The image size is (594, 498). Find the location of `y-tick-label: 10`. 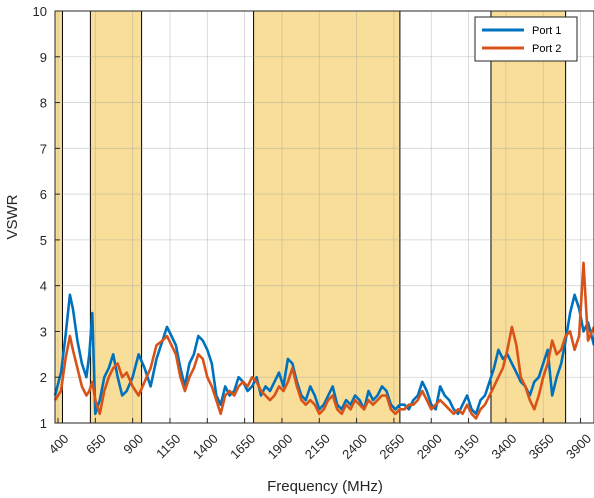

y-tick-label: 10 is located at coordinates (40, 11).